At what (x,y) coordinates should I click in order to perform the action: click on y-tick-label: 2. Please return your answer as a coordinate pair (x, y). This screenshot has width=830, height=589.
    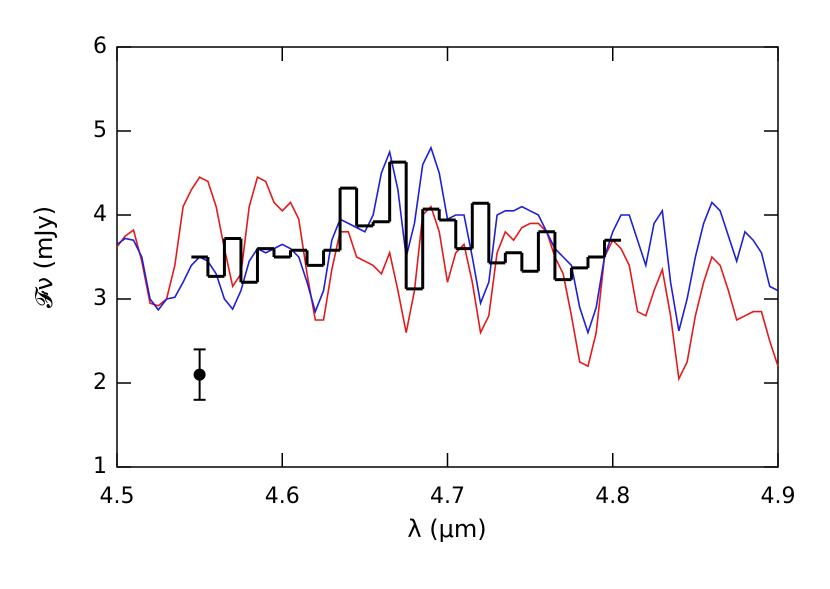
    Looking at the image, I should click on (100, 382).